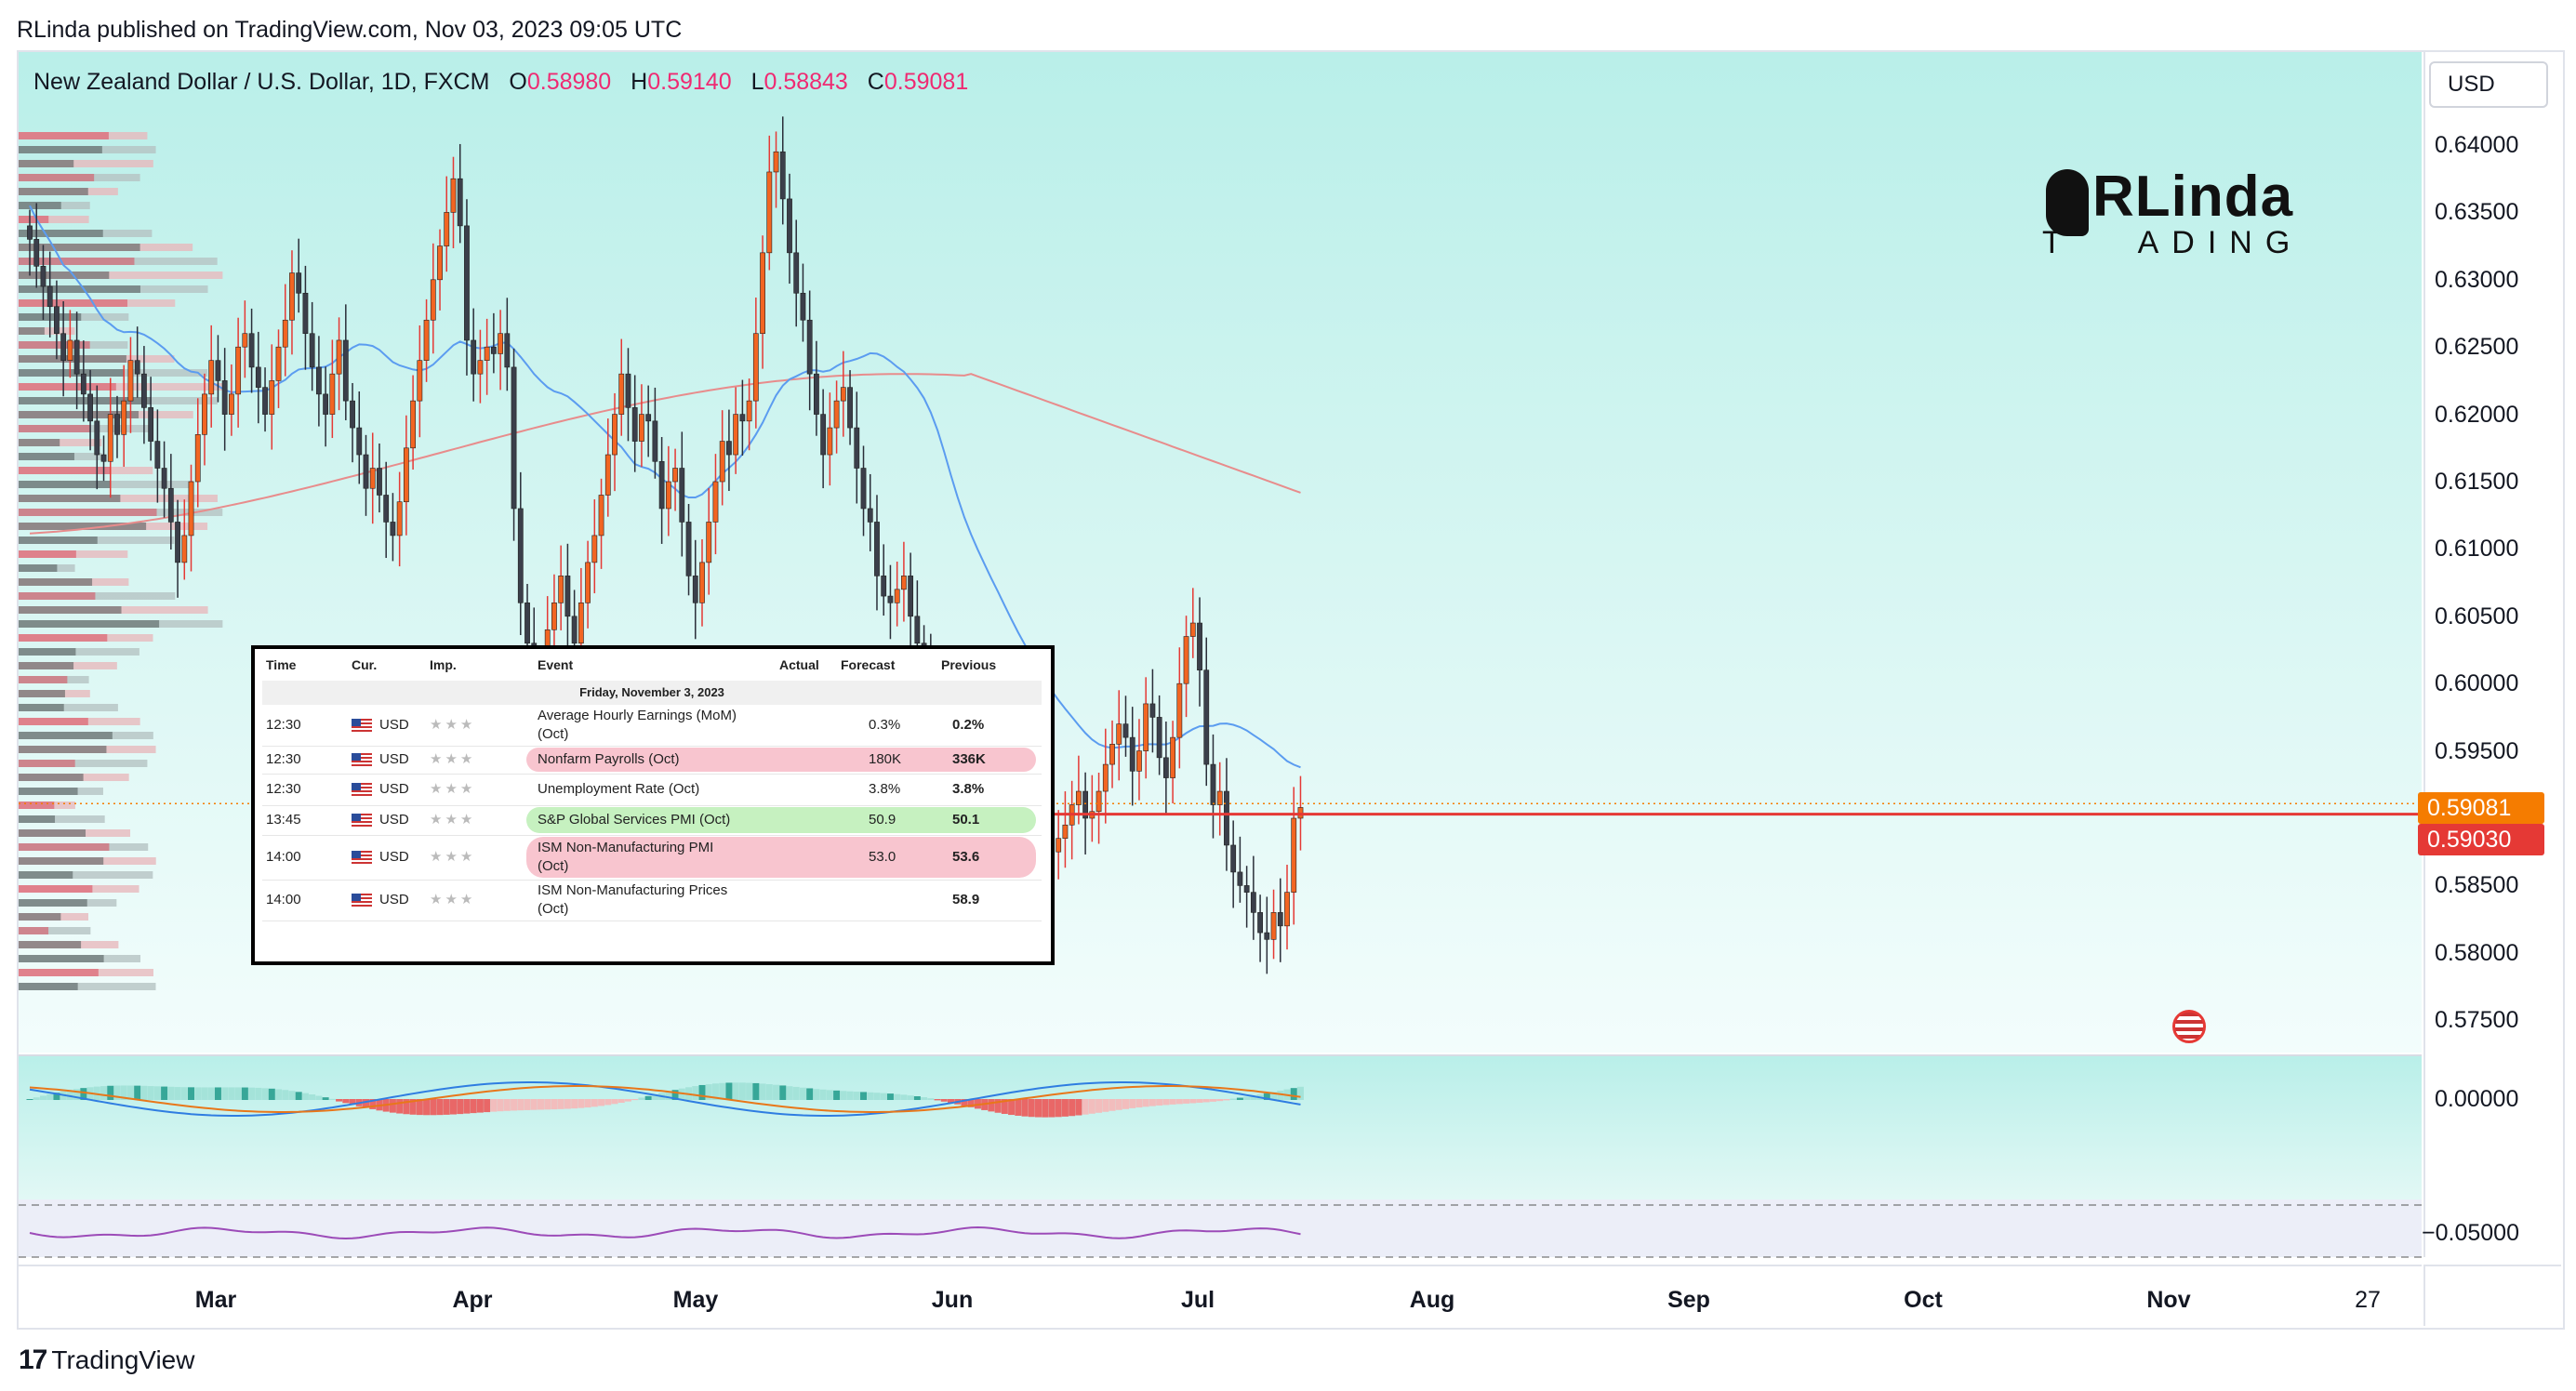 The height and width of the screenshot is (1391, 2576). What do you see at coordinates (2492, 654) in the screenshot?
I see `price-axis` at bounding box center [2492, 654].